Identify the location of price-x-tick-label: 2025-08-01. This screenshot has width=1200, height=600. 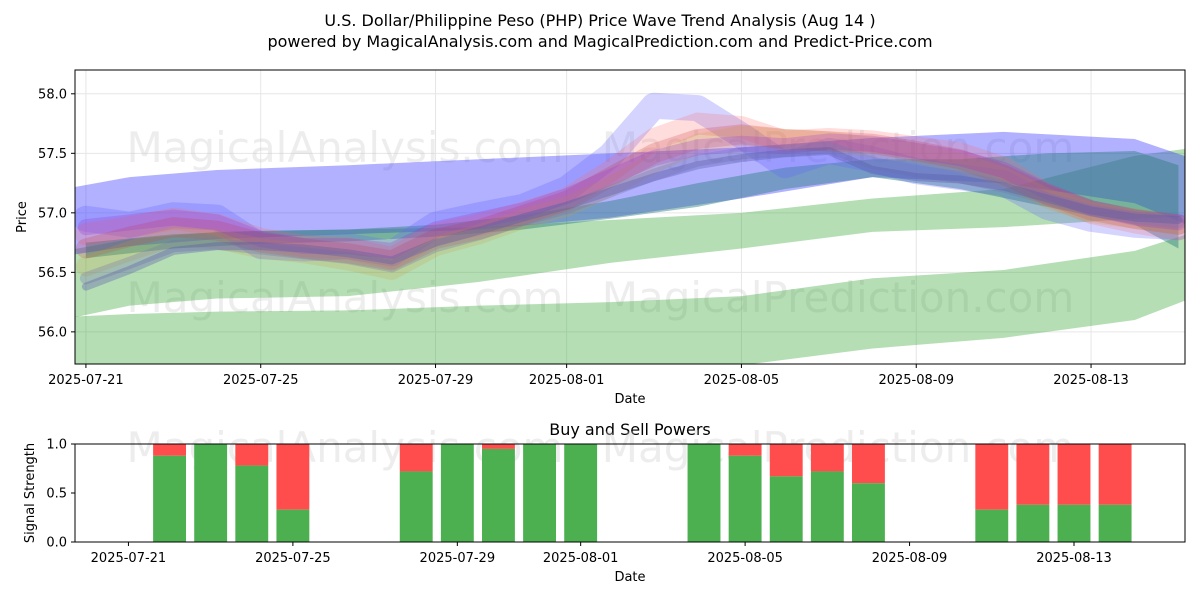
(567, 380).